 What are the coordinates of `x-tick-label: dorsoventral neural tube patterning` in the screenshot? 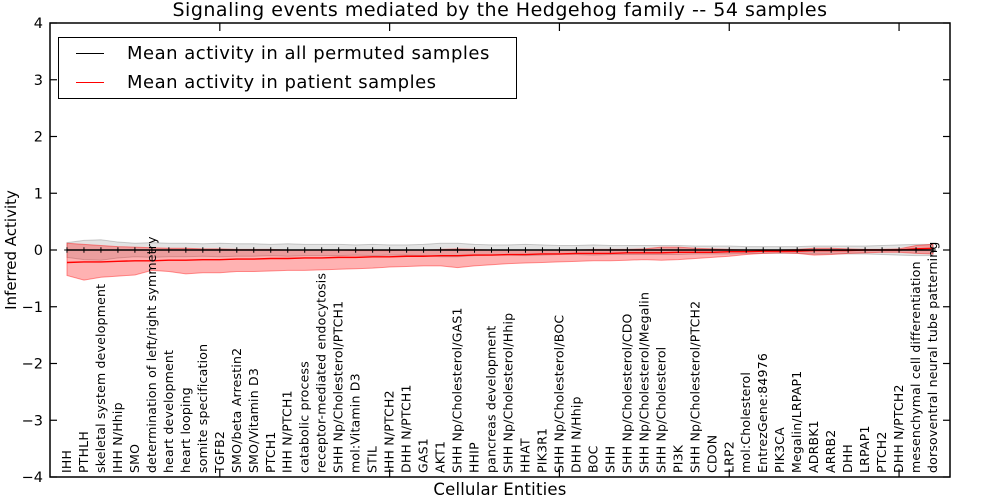 It's located at (932, 358).